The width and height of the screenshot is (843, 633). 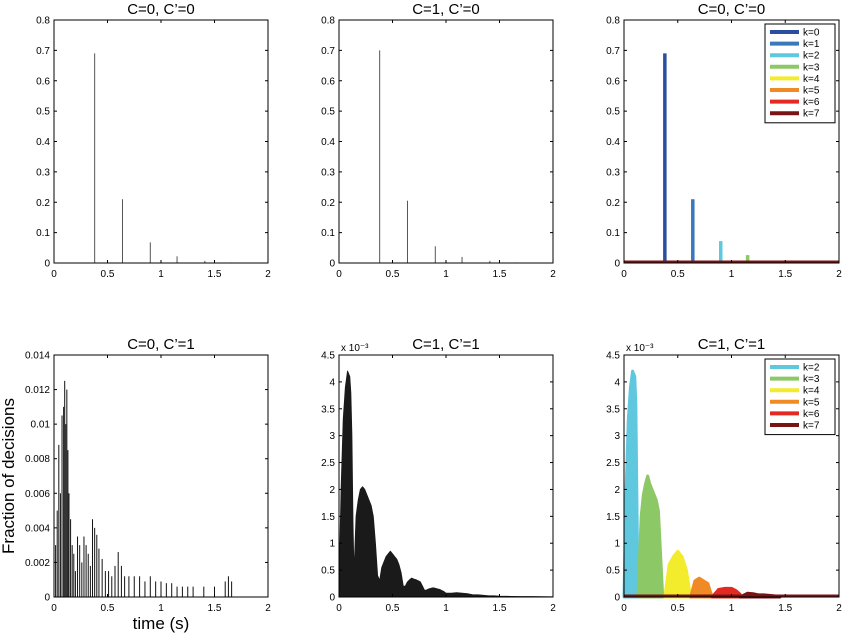 I want to click on y-tick-label: 0.006, so click(x=37, y=494).